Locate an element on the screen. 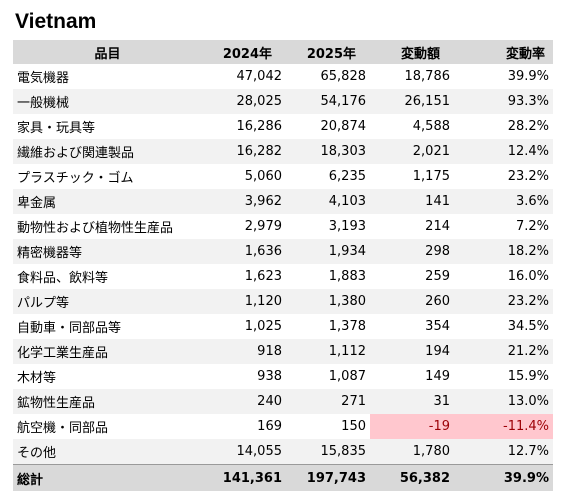 This screenshot has width=567, height=499. cell-2025: 65,828 is located at coordinates (328, 76).